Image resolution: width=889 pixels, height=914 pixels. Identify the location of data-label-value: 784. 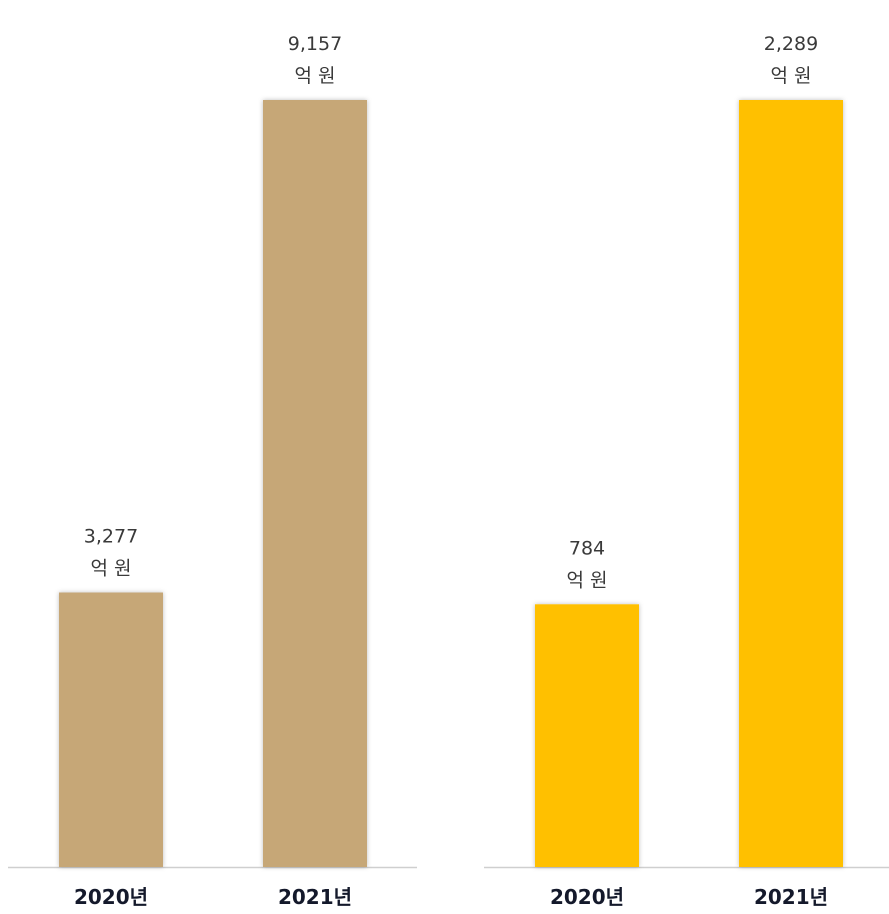
(587, 548).